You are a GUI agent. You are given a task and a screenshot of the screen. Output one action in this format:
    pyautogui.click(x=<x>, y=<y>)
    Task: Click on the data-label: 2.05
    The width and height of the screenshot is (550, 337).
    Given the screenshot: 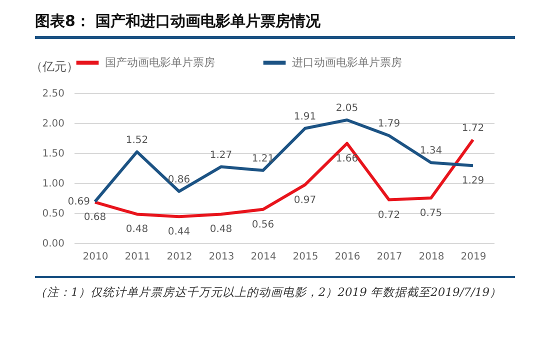 What is the action you would take?
    pyautogui.click(x=347, y=108)
    